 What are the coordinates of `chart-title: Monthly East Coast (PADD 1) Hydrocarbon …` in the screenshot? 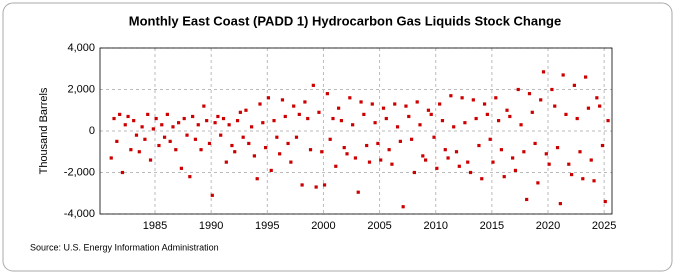 It's located at (345, 20).